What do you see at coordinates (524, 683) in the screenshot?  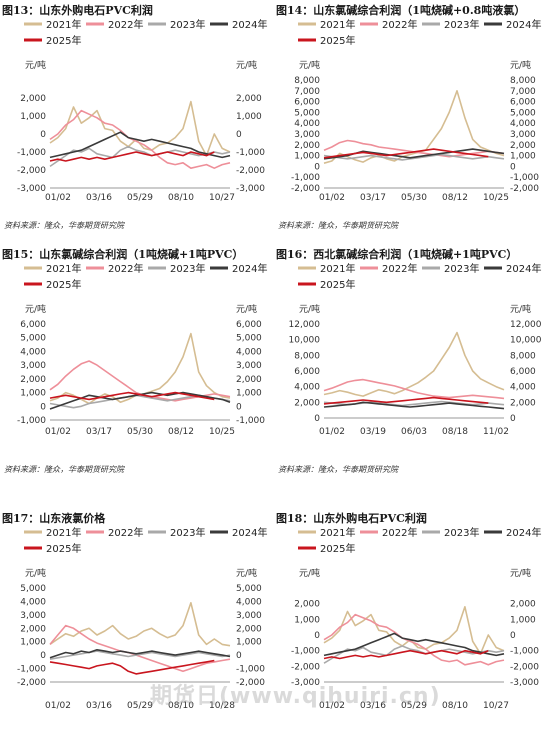 I see `y-tick-label-right: -3,000` at bounding box center [524, 683].